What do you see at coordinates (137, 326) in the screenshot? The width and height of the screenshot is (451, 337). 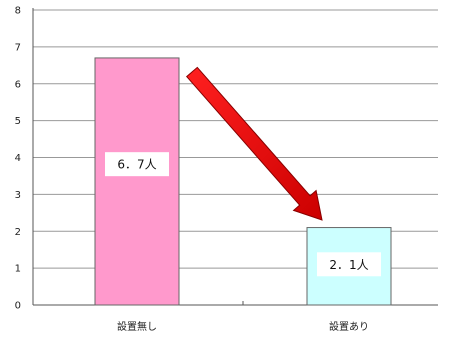 I see `x-tick-label: 設置無し` at bounding box center [137, 326].